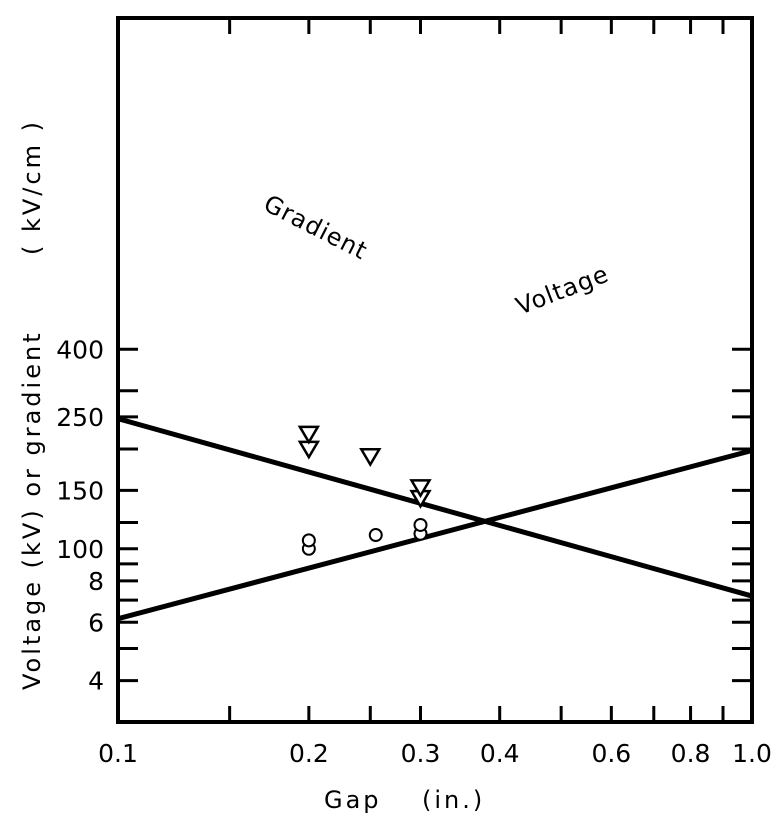 This screenshot has height=820, width=776. Describe the element at coordinates (500, 753) in the screenshot. I see `x-tick-label: 0.4` at that location.